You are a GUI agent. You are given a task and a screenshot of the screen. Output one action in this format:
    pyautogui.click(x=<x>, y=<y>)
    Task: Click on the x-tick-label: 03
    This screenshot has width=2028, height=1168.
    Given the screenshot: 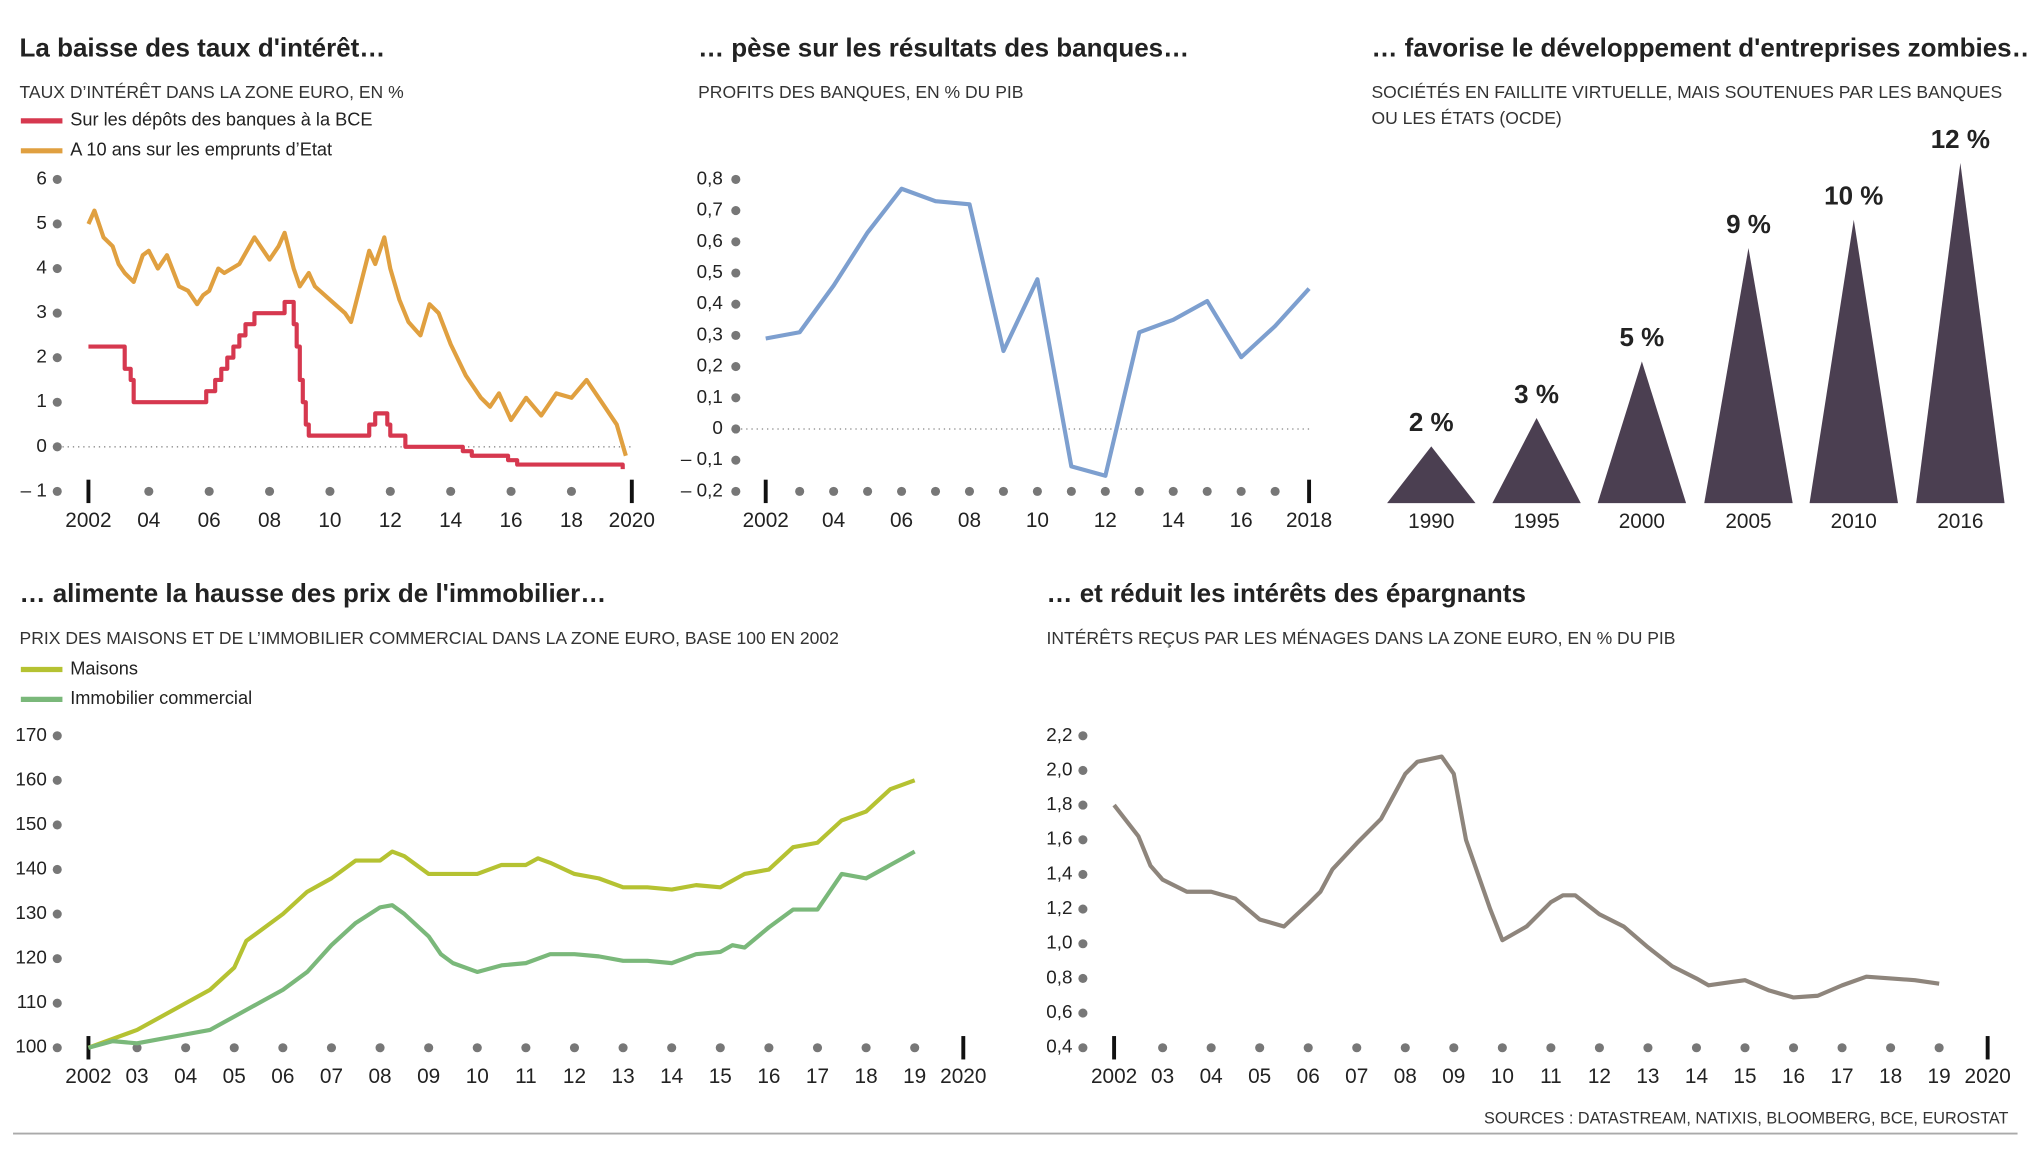 What is the action you would take?
    pyautogui.click(x=1162, y=1076)
    